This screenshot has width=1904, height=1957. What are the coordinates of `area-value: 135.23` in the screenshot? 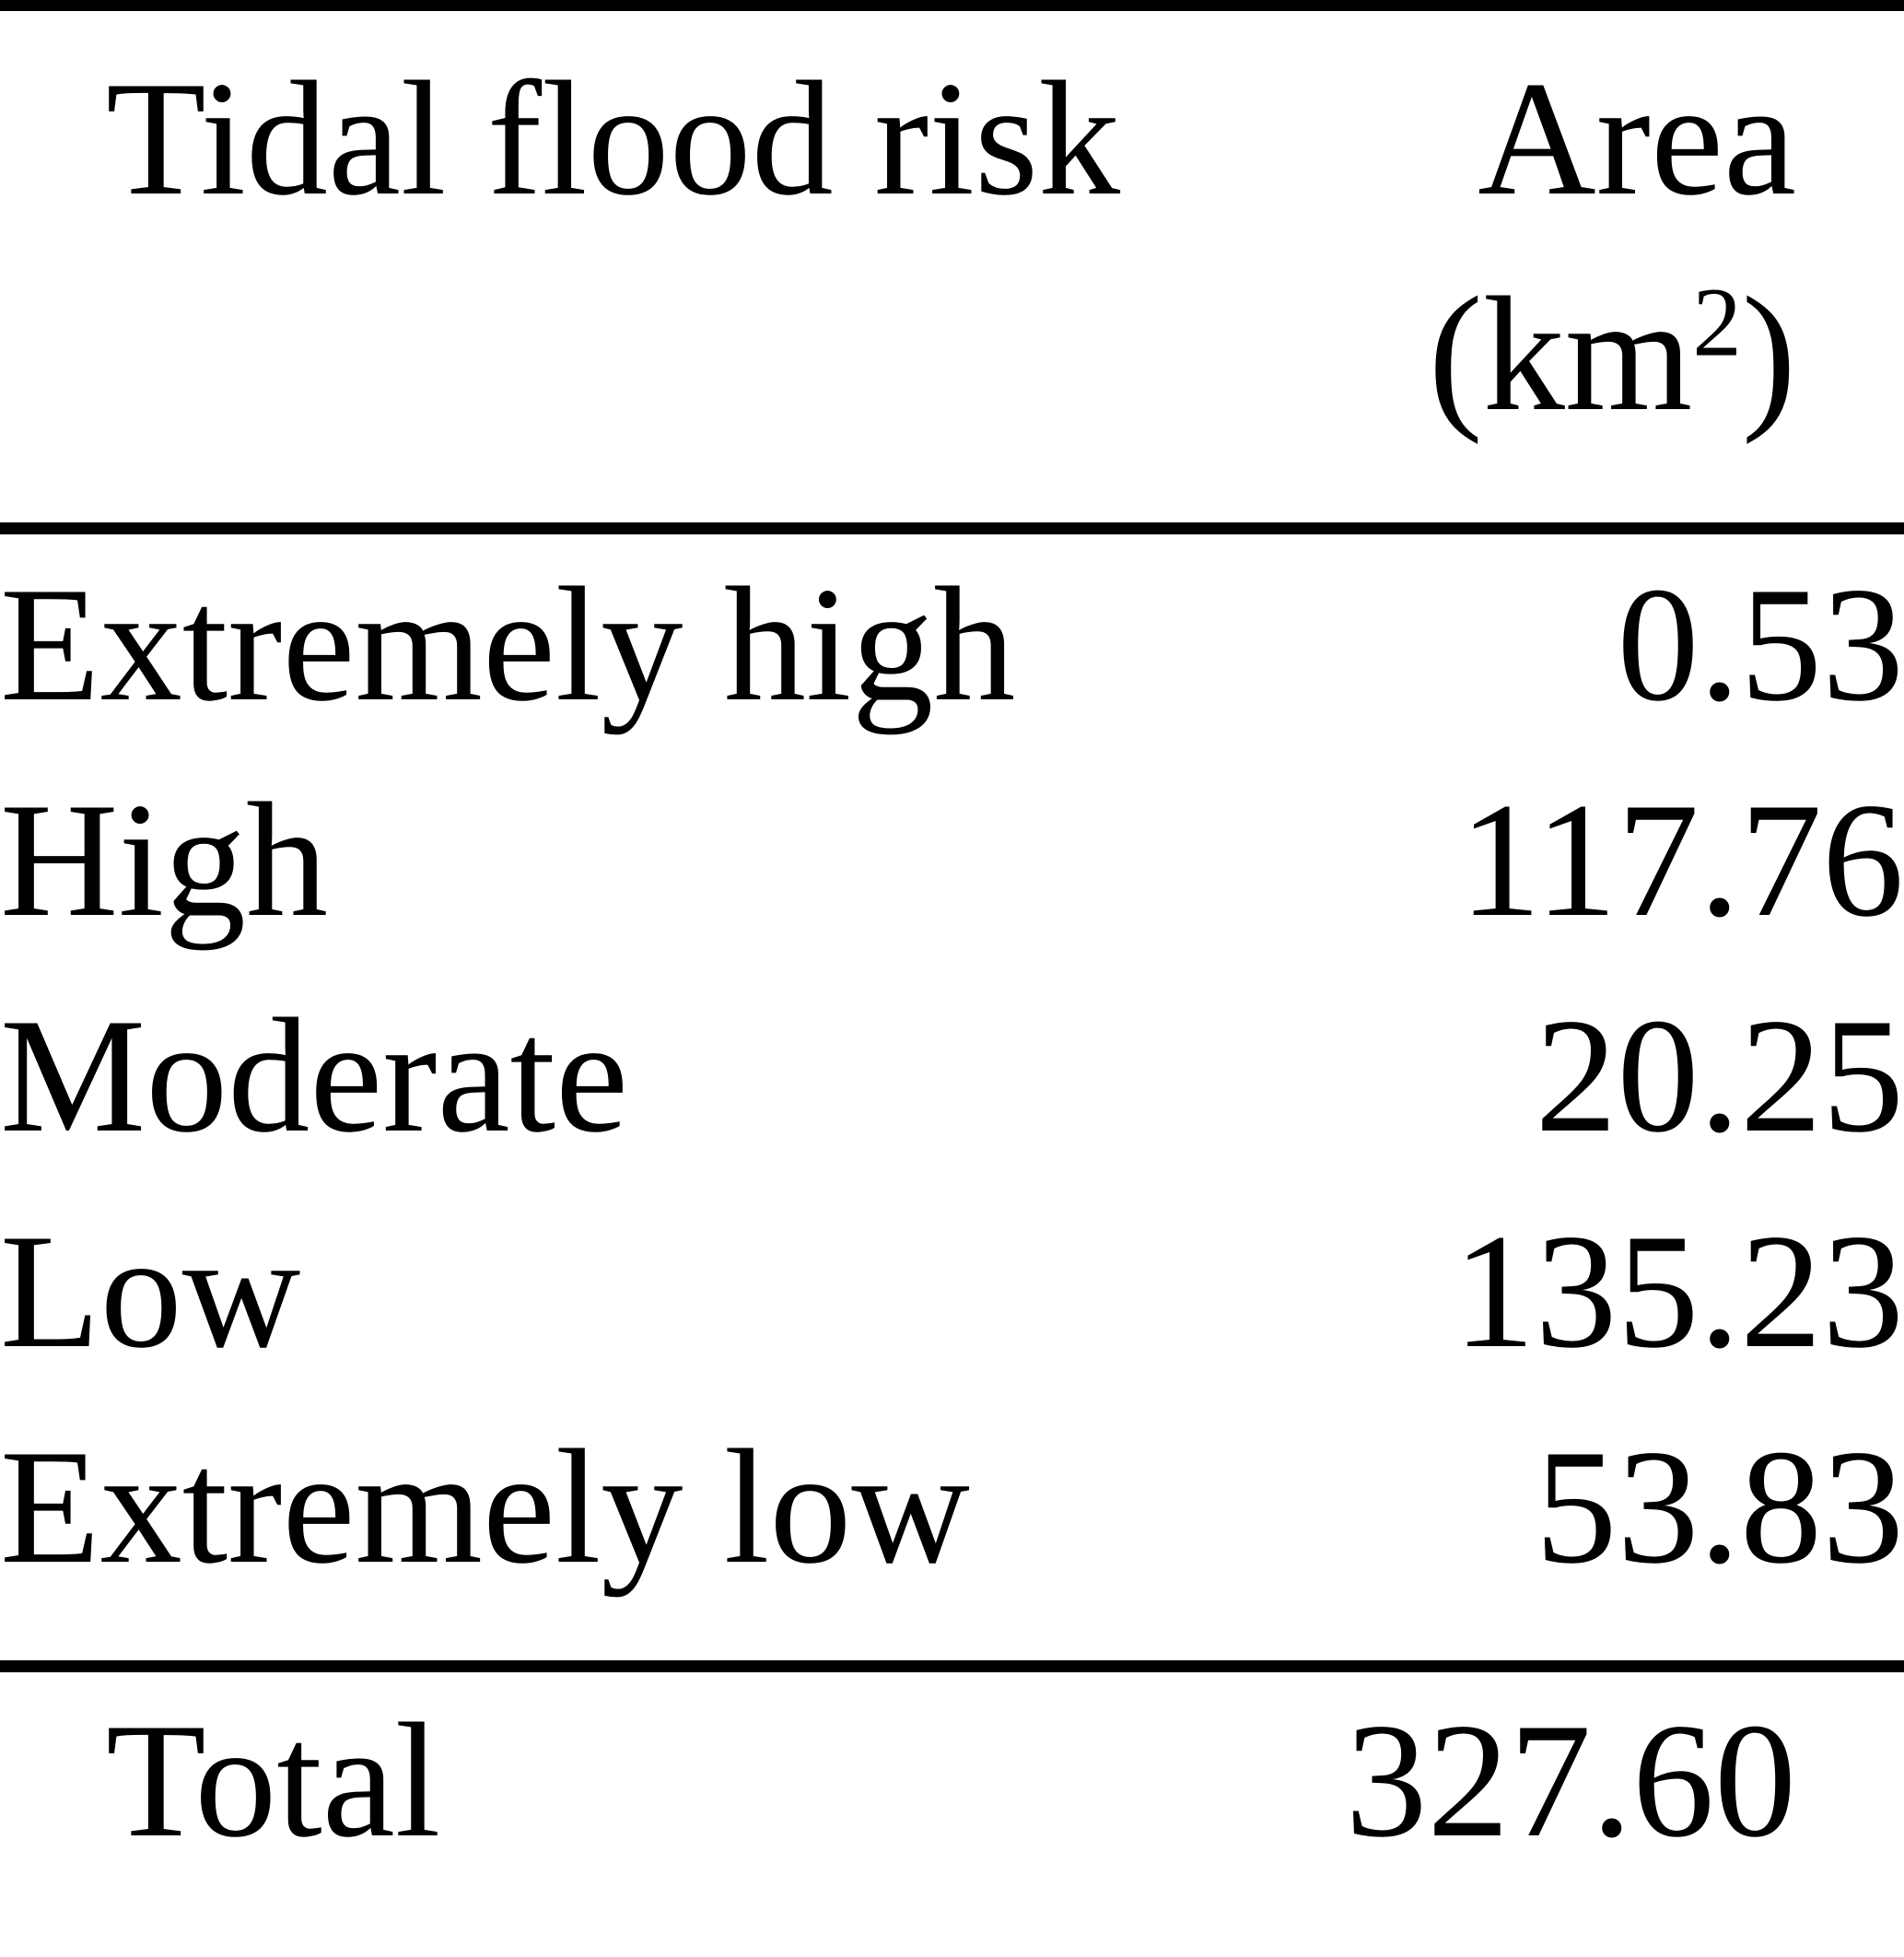 It's located at (1678, 1291).